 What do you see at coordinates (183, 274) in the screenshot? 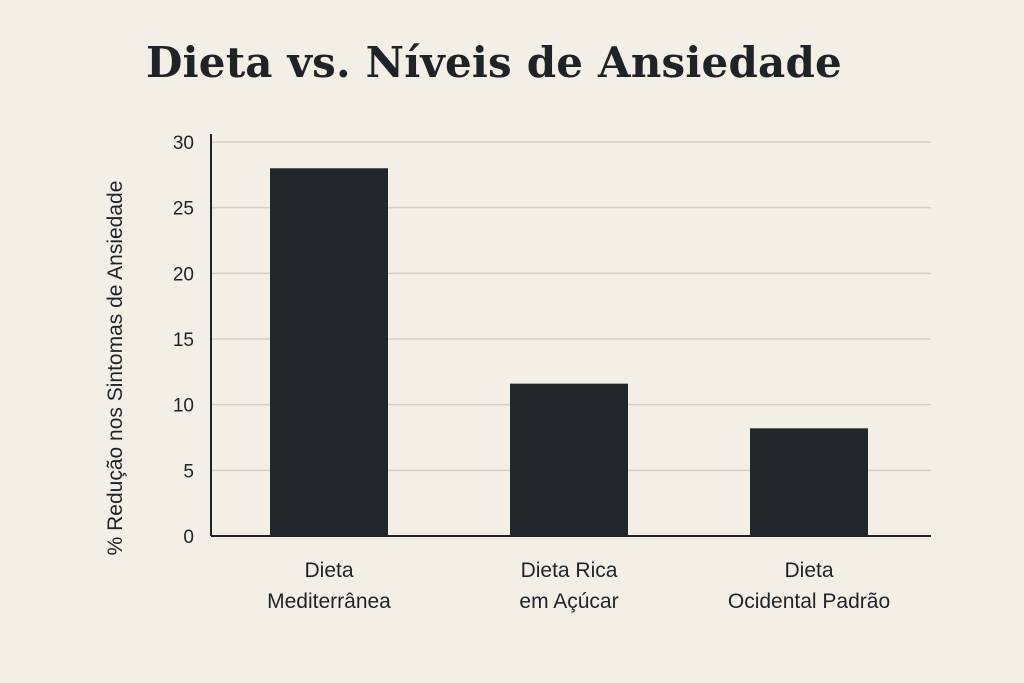
I see `y-tick-label-20: 20` at bounding box center [183, 274].